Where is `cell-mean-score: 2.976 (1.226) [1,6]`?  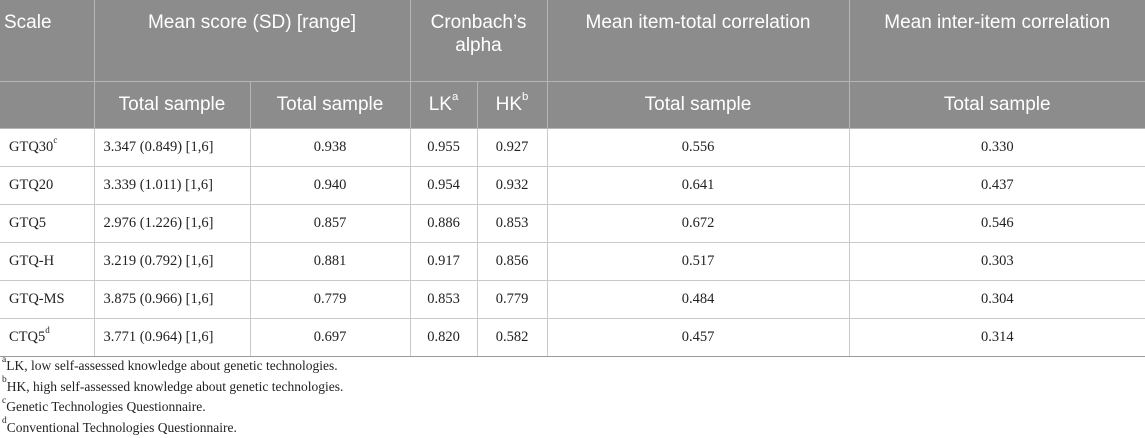 cell-mean-score: 2.976 (1.226) [1,6] is located at coordinates (172, 224).